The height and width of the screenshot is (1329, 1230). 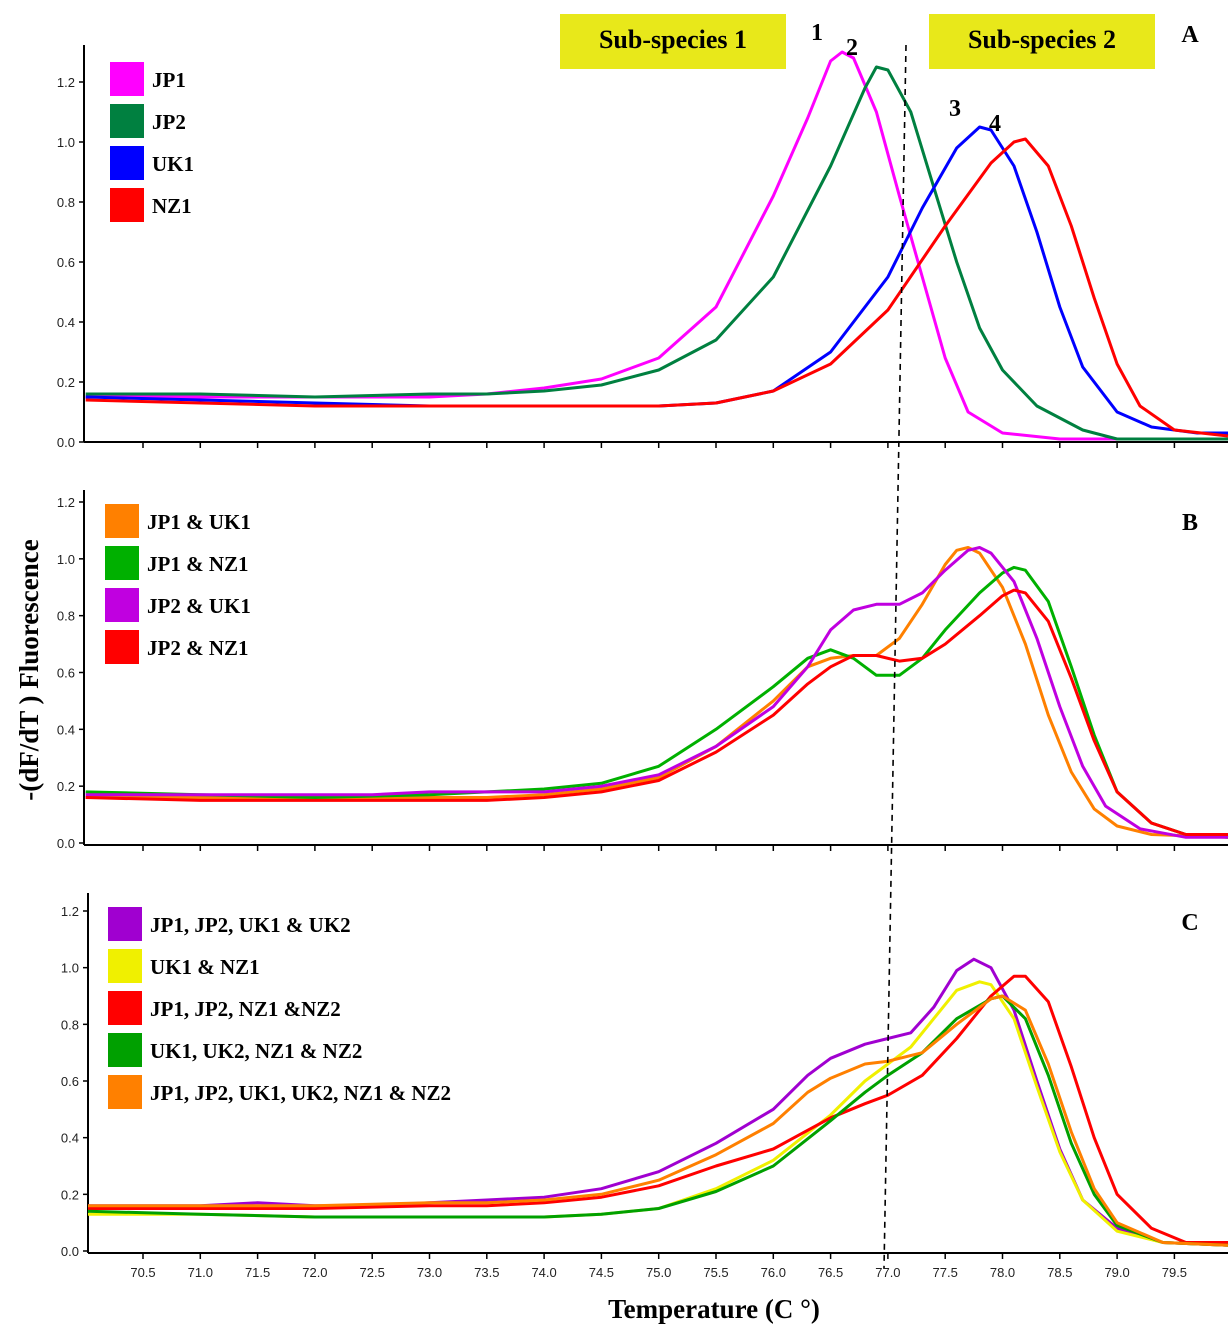 What do you see at coordinates (1190, 523) in the screenshot?
I see `panel-letter: B` at bounding box center [1190, 523].